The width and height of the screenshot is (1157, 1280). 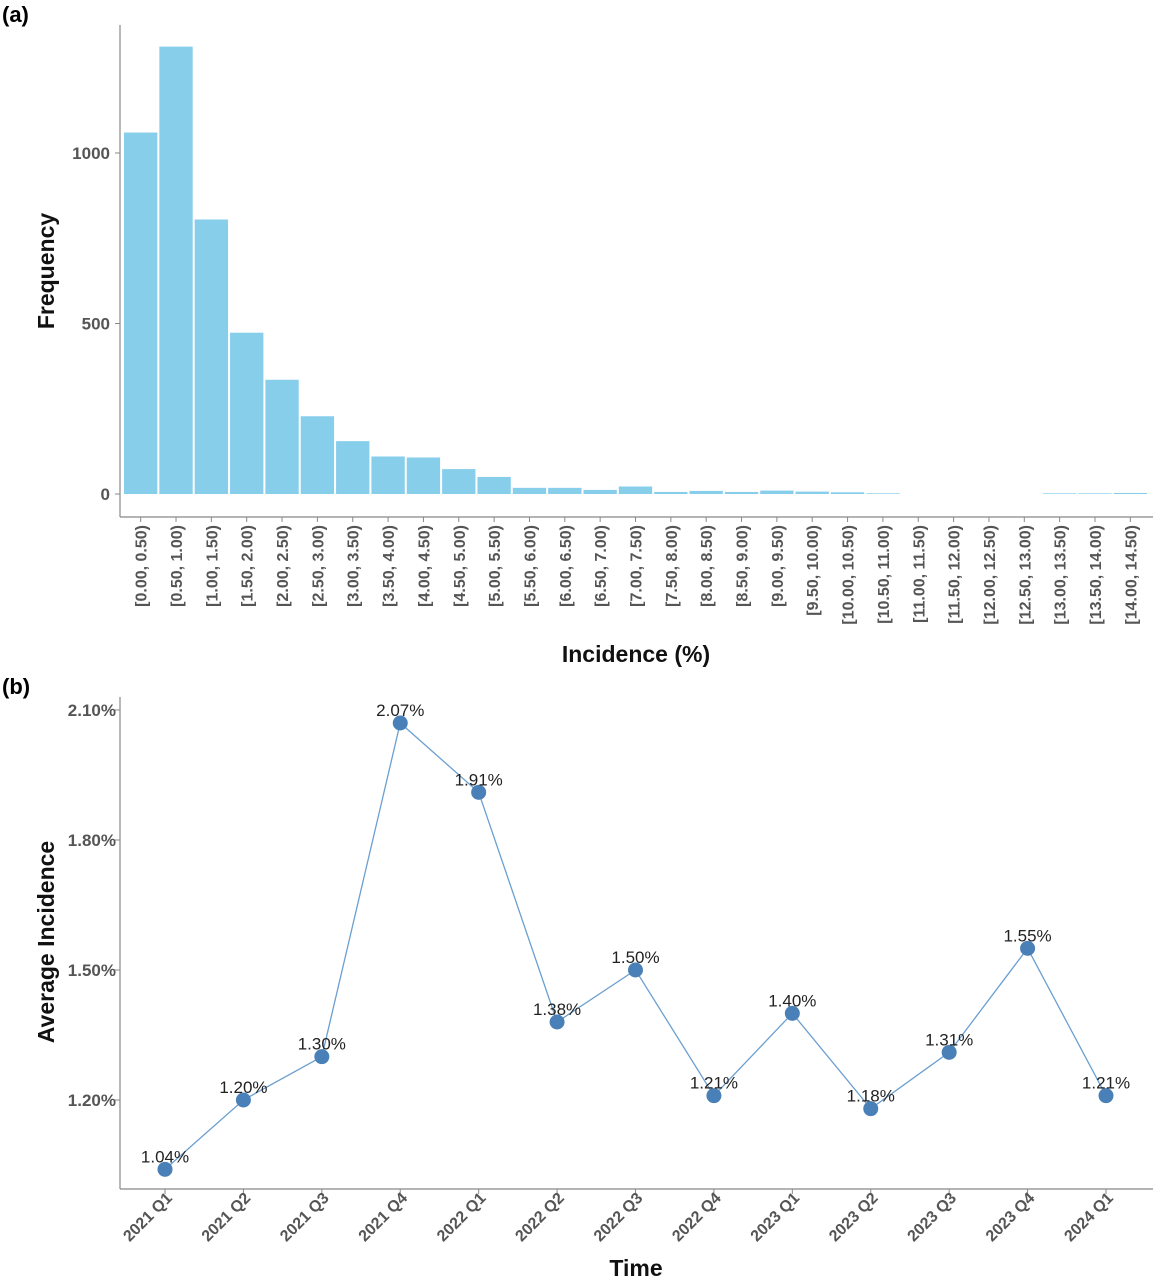 What do you see at coordinates (949, 1039) in the screenshot?
I see `data-label: 1.31%` at bounding box center [949, 1039].